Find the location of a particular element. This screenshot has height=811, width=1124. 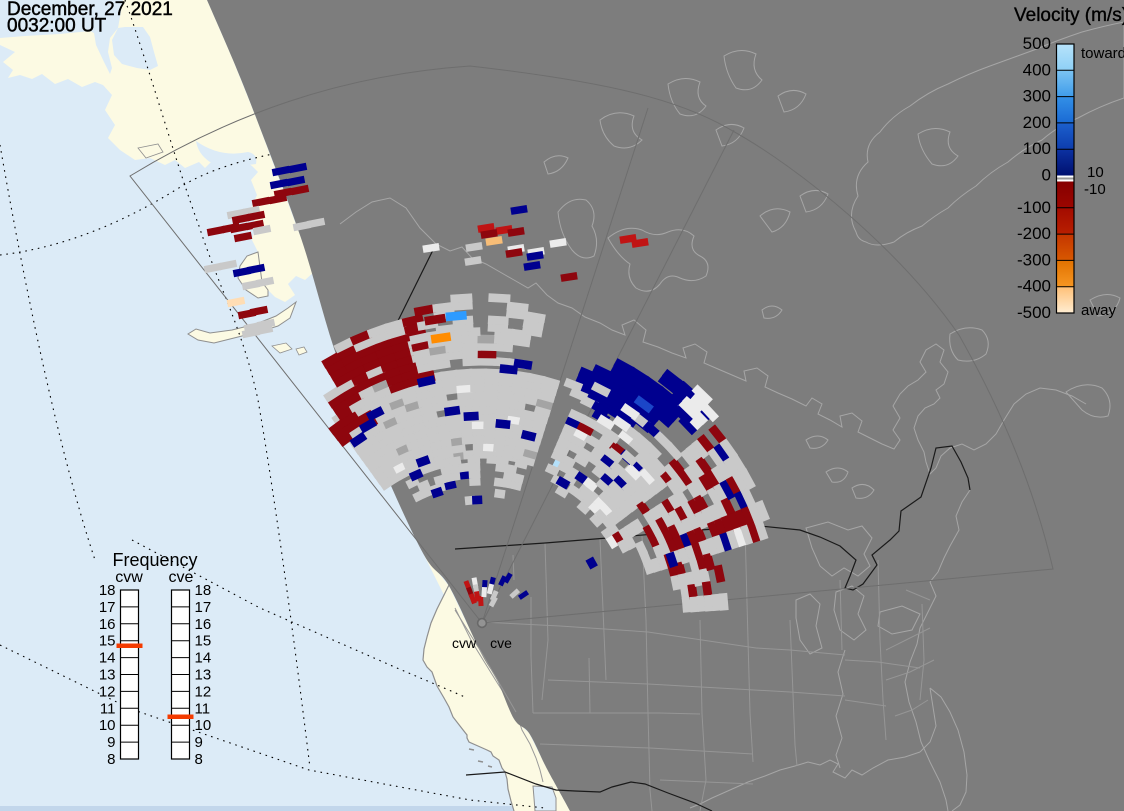

svg-text: -100 is located at coordinates (1034, 207).